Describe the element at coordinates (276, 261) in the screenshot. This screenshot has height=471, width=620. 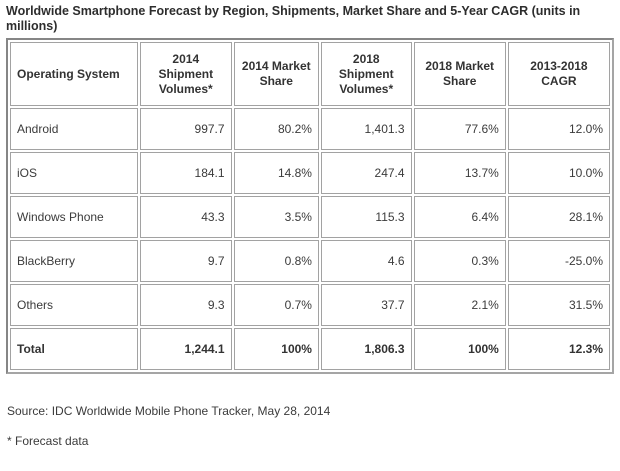
I see `value-cell: 0.8%` at that location.